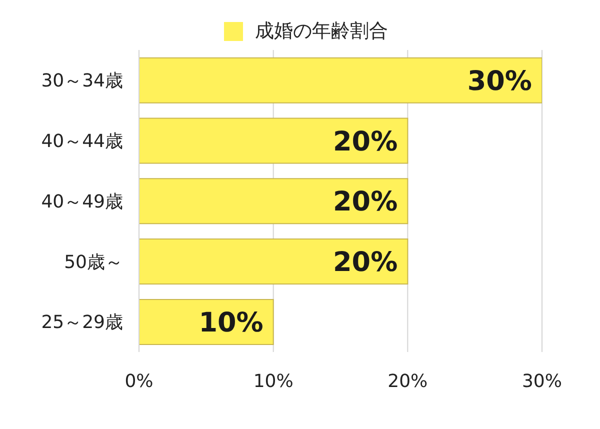 The image size is (600, 429). What do you see at coordinates (273, 381) in the screenshot?
I see `x-tick-label: 10%` at bounding box center [273, 381].